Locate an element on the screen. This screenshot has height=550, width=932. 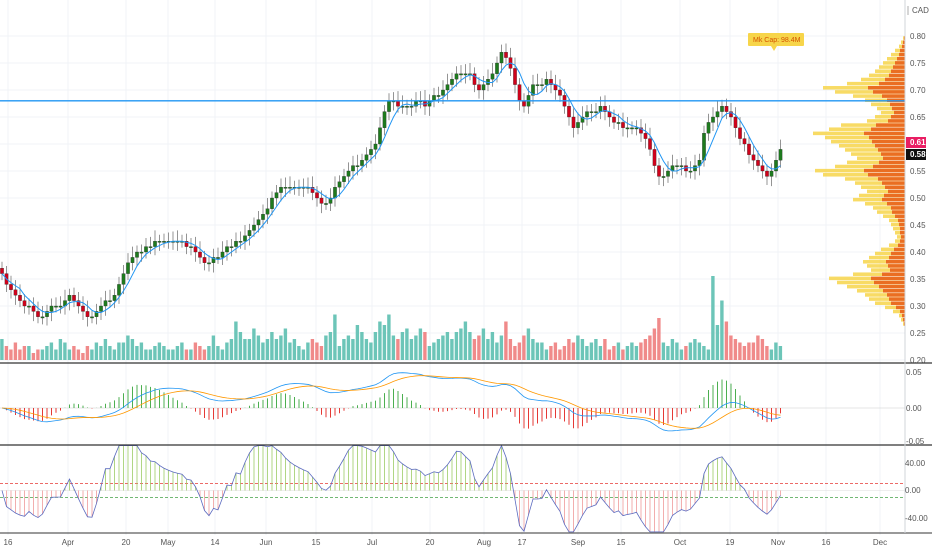
mkcap-callout-bg is located at coordinates (776, 39).